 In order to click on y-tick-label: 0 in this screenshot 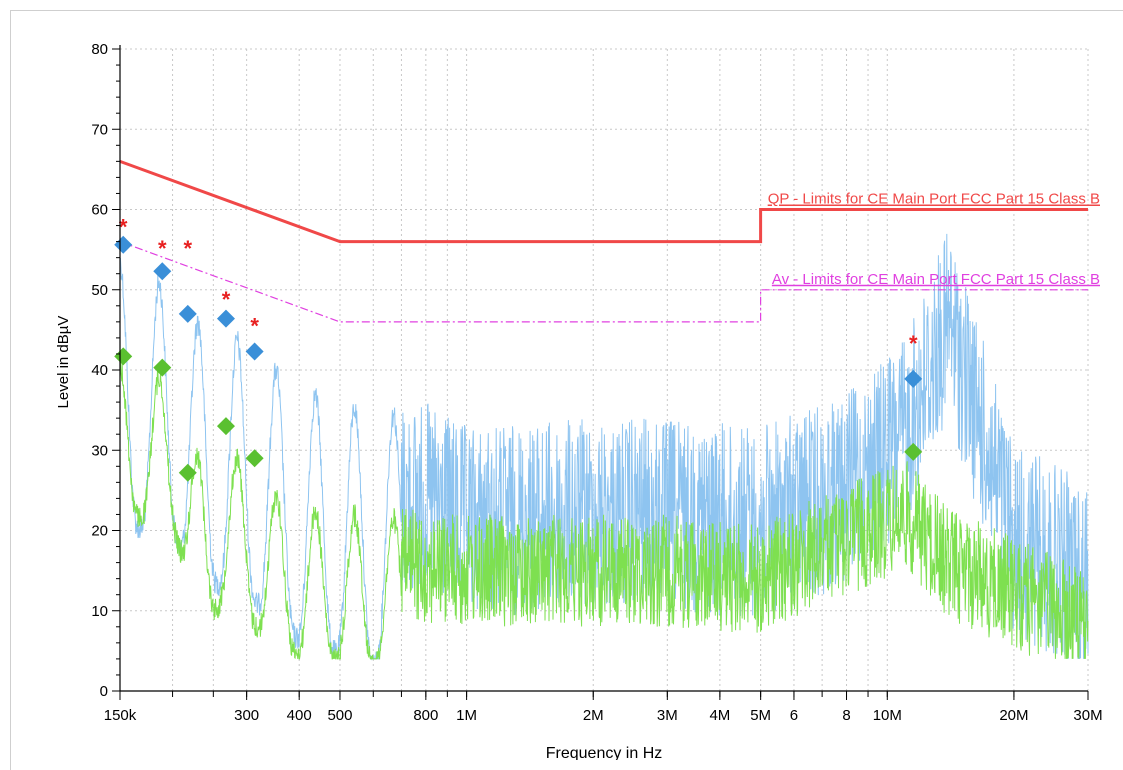, I will do `click(104, 691)`.